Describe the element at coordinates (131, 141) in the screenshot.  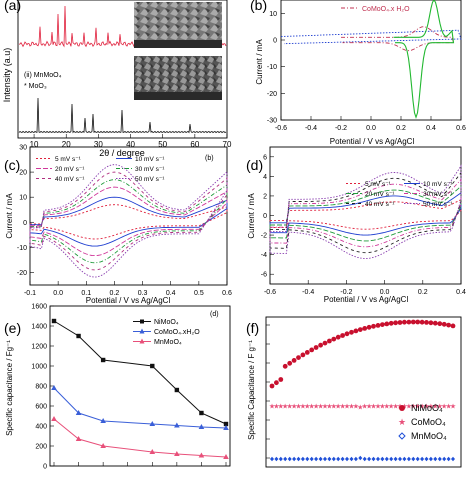
I see `panel-a-xticks: 10 20 30 40 50 60 70` at that location.